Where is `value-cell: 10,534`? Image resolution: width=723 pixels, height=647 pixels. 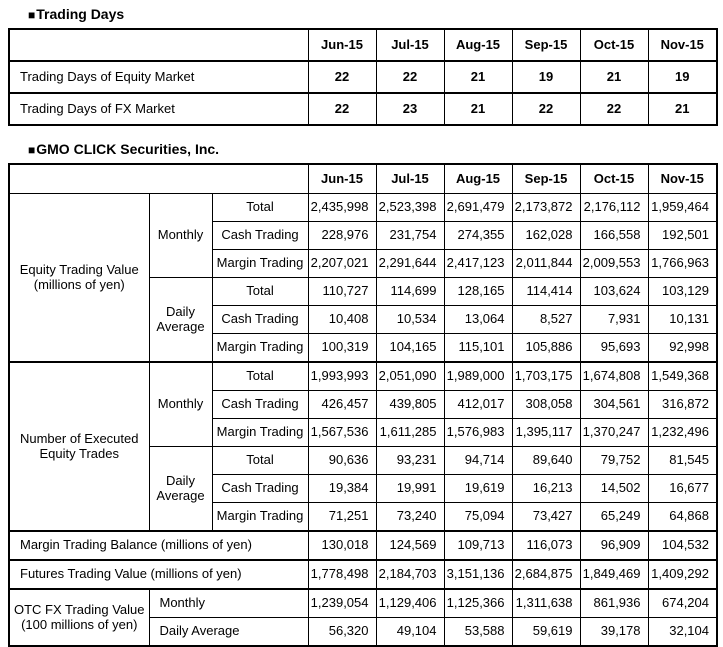
value-cell: 10,534 is located at coordinates (410, 319).